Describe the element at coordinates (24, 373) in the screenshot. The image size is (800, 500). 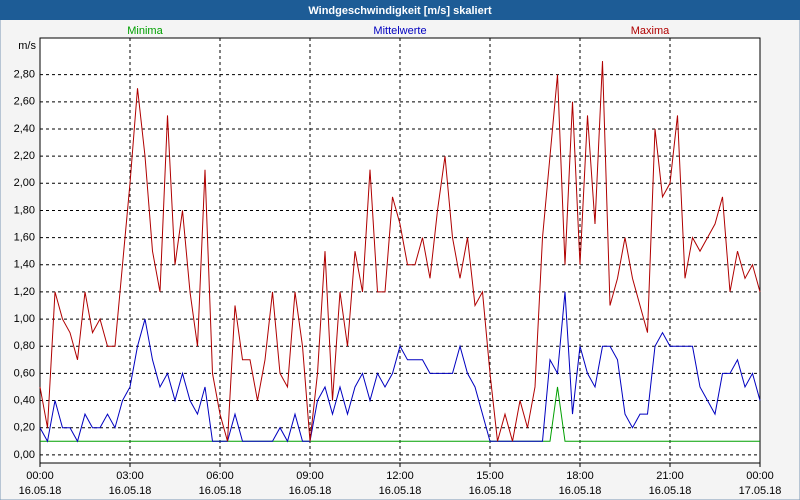
I see `y-tick-label: 0,60` at that location.